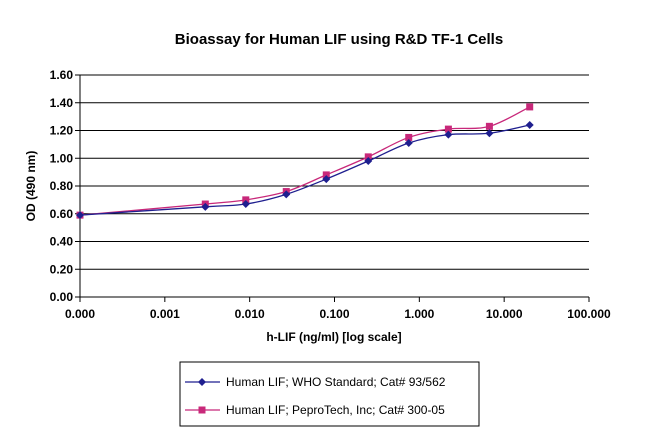  Describe the element at coordinates (80, 314) in the screenshot. I see `x-tick-label: 0.000` at that location.